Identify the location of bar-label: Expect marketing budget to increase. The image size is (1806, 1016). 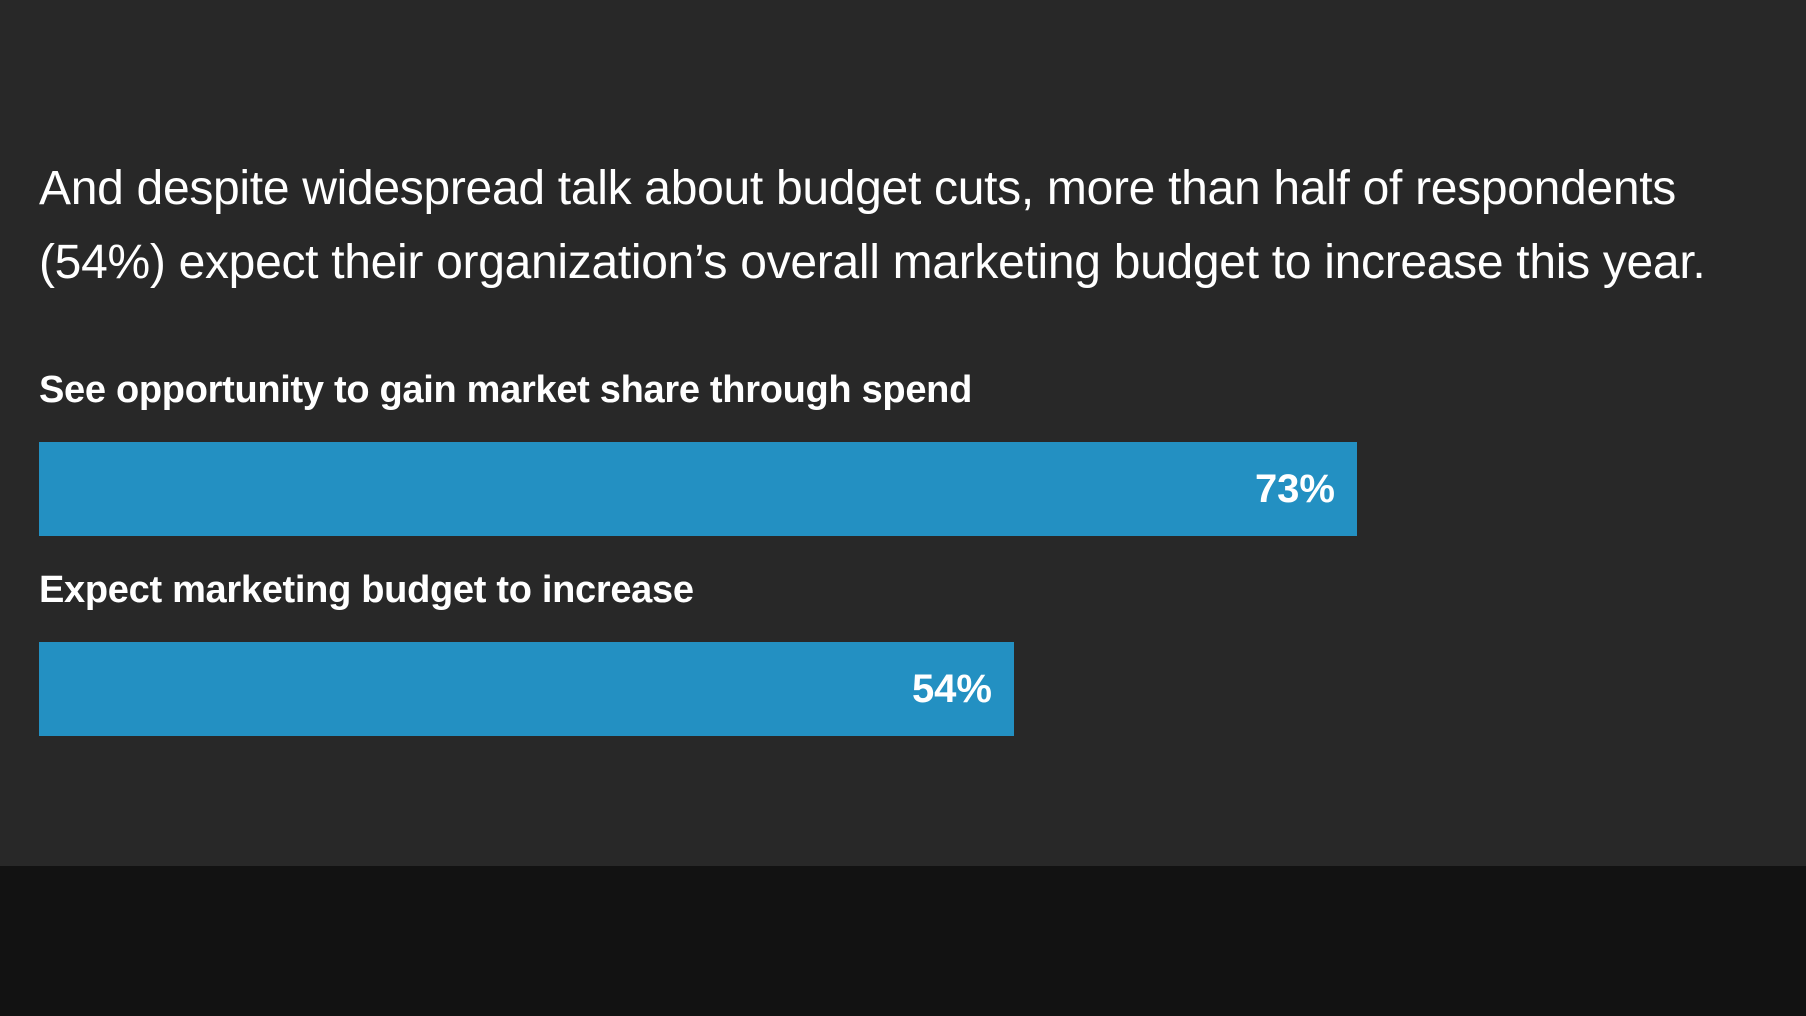
(366, 590).